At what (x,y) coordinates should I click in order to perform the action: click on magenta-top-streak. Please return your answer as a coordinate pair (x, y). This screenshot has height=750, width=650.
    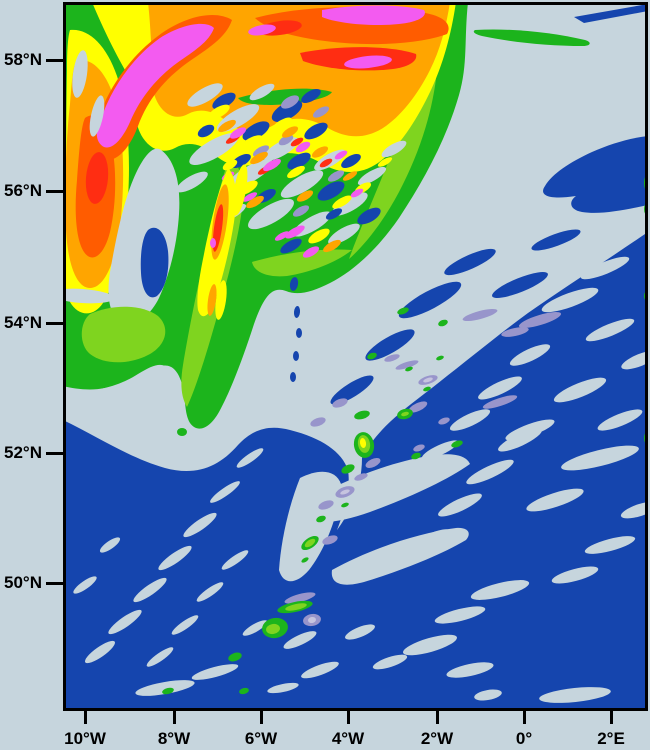
    Looking at the image, I should click on (373, 15).